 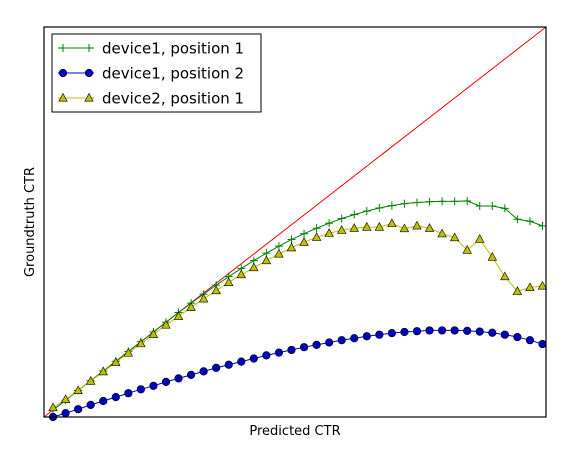 I want to click on x-axis-label: Predicted CTR, so click(x=294, y=431).